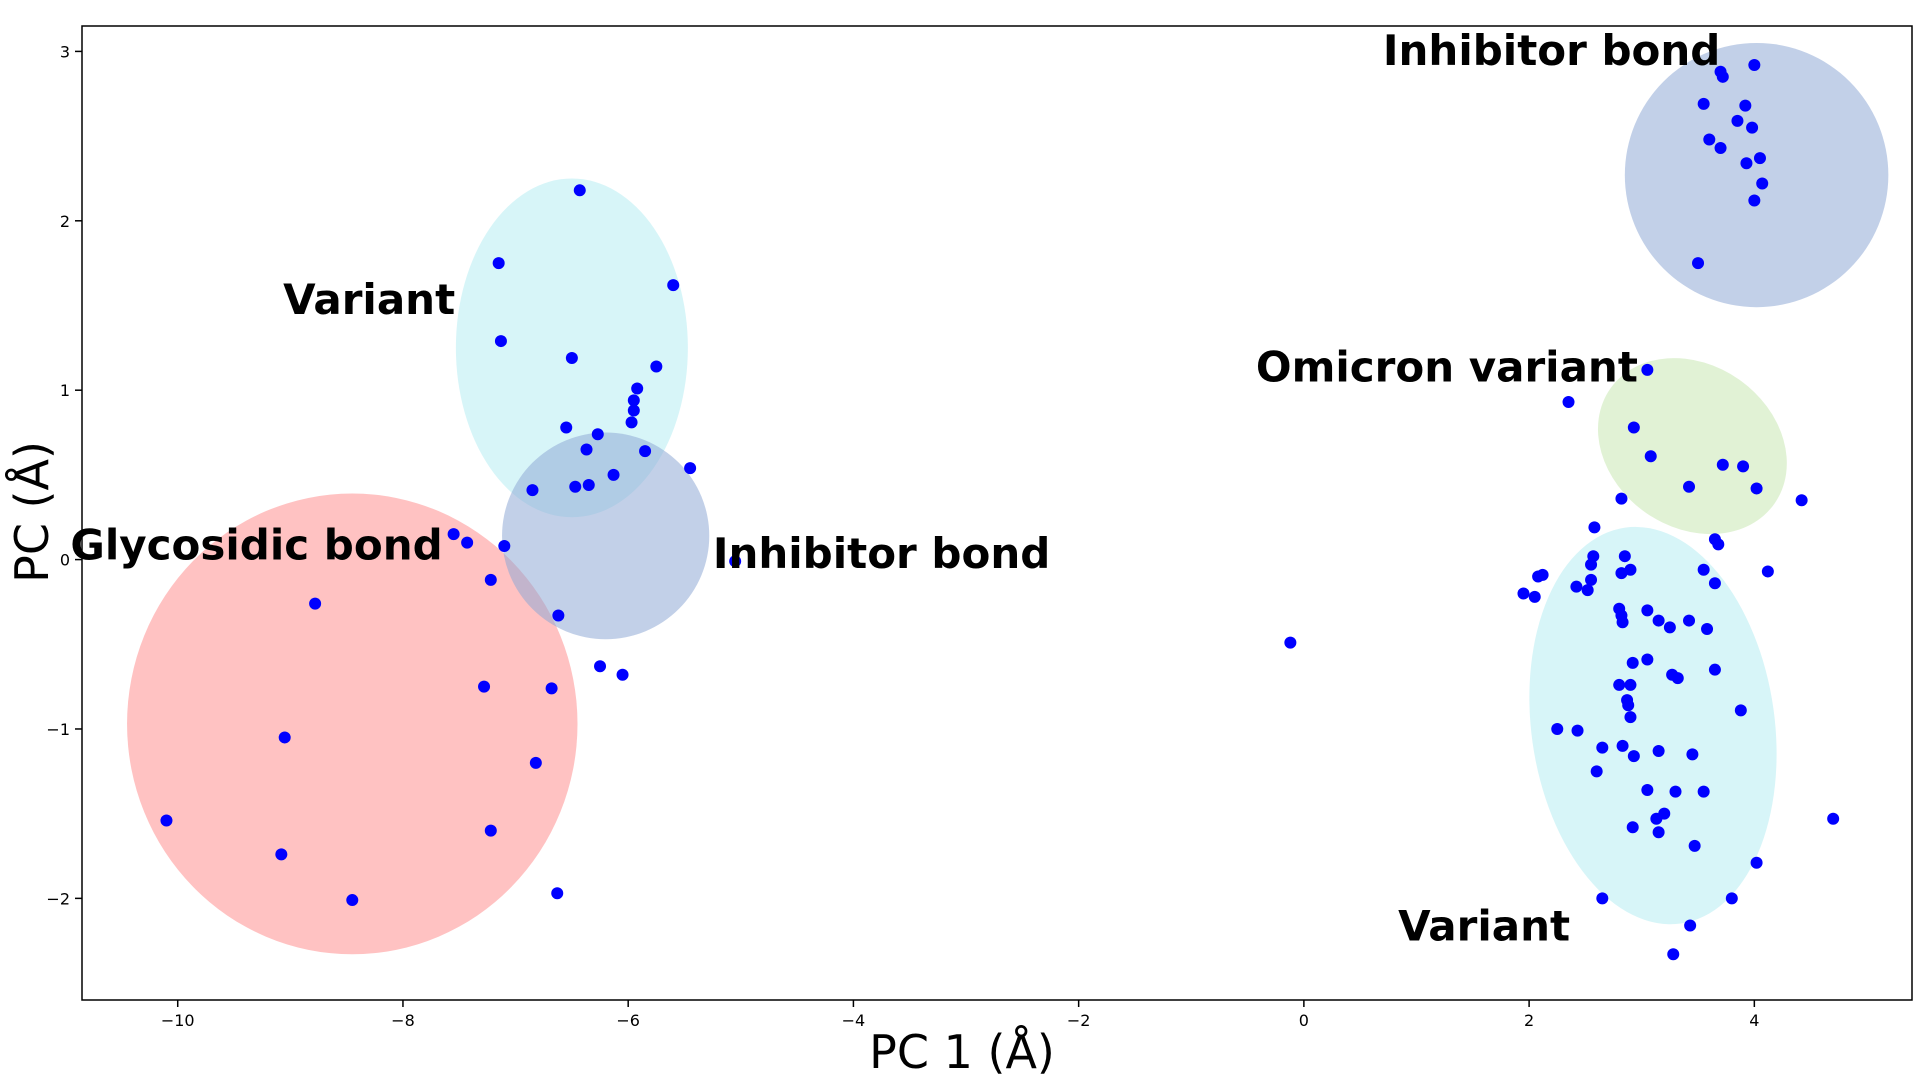 This screenshot has width=1920, height=1080. What do you see at coordinates (178, 1020) in the screenshot?
I see `x-tick-label: −10` at bounding box center [178, 1020].